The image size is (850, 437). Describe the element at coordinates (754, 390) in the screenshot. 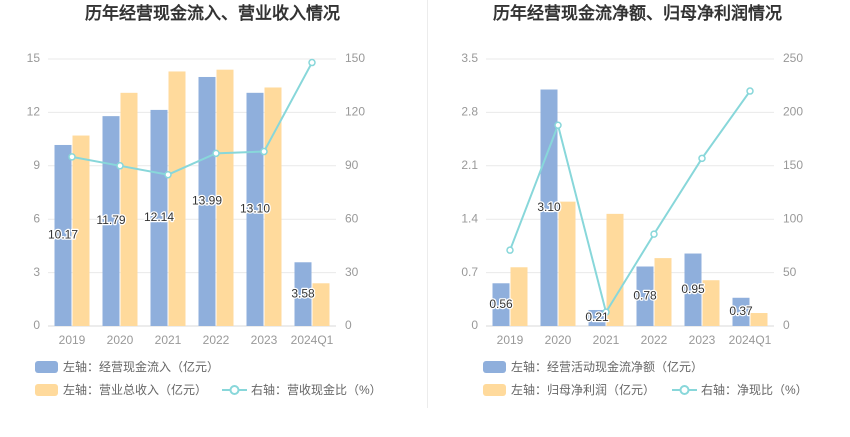

I see `legend-label: 右轴：净现比（%）` at that location.